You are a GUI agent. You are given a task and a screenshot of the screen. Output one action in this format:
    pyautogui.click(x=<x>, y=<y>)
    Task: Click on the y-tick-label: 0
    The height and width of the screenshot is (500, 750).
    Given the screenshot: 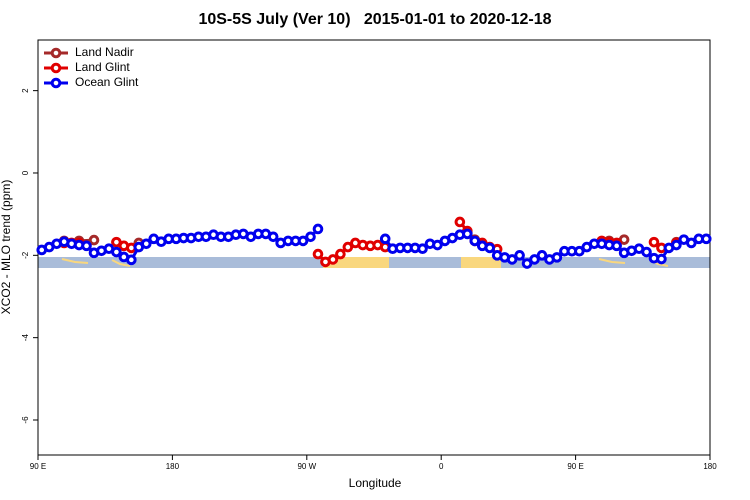 What is the action you would take?
    pyautogui.click(x=25, y=172)
    